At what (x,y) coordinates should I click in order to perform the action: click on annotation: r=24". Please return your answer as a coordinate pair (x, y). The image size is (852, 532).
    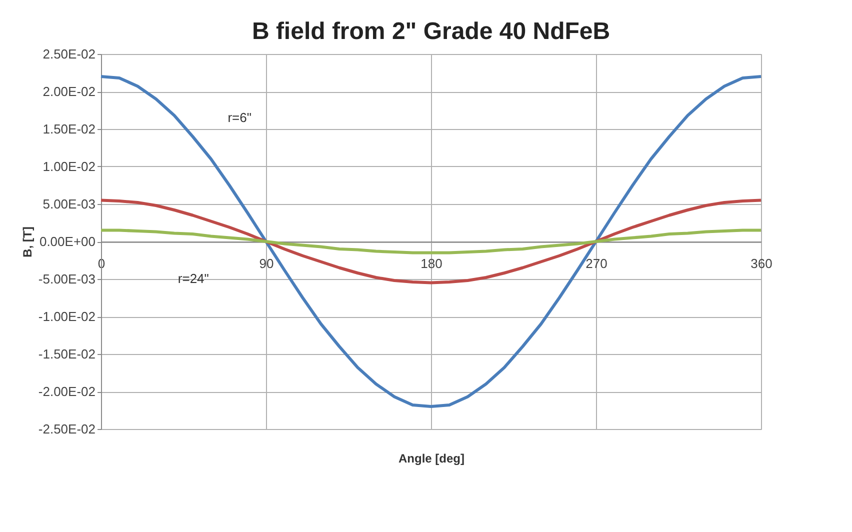
    Looking at the image, I should click on (194, 278).